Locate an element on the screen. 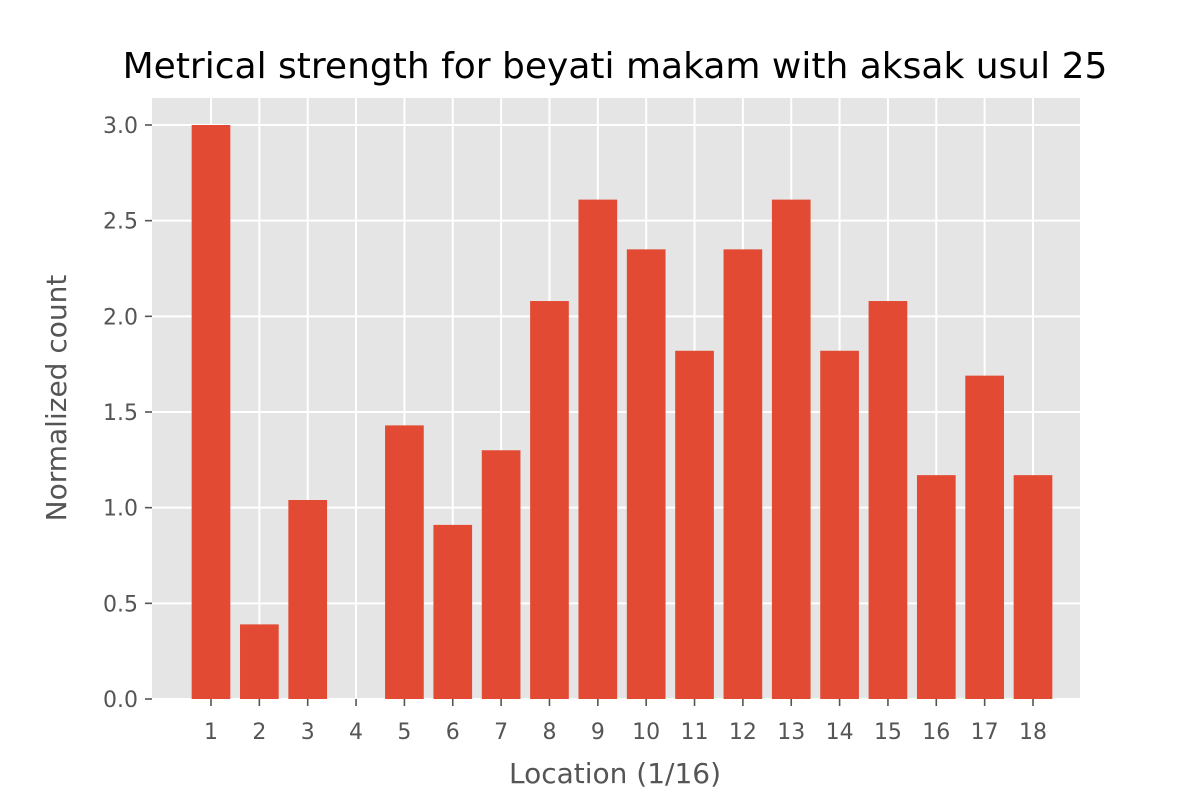 This screenshot has width=1200, height=800. y-tick-label: 2.5 is located at coordinates (120, 222).